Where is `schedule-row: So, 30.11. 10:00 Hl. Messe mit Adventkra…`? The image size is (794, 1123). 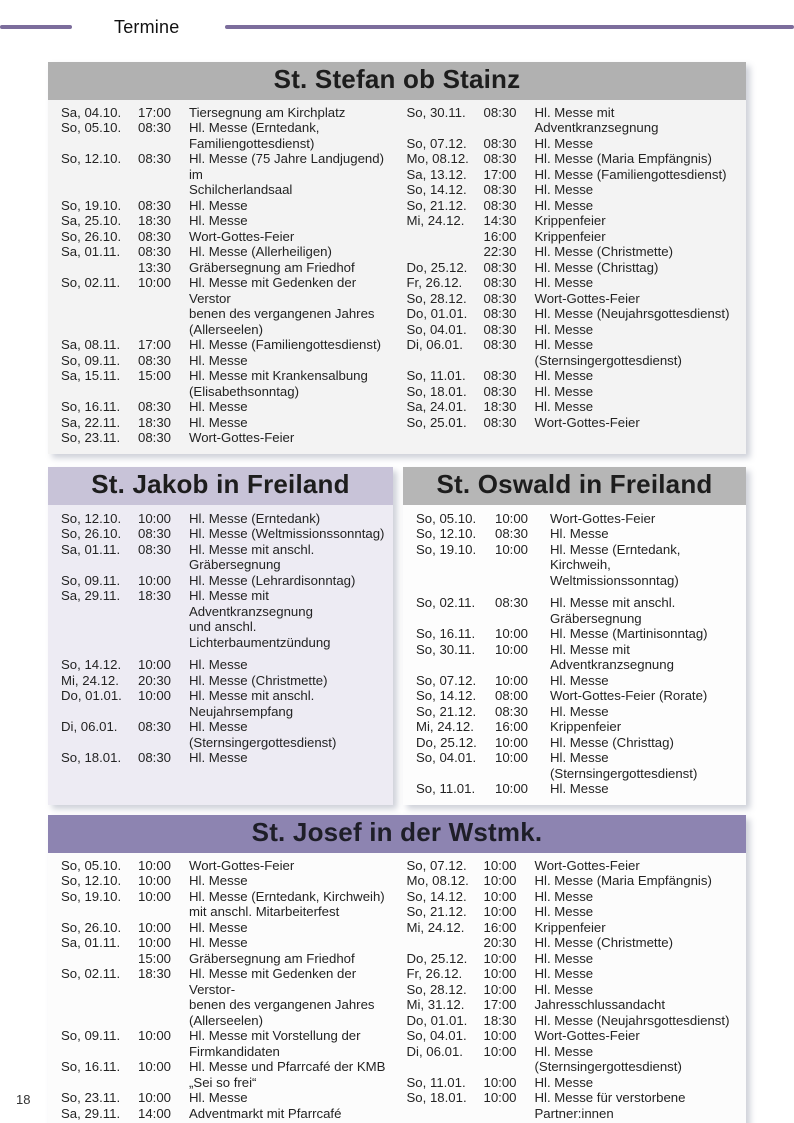 schedule-row: So, 30.11. 10:00 Hl. Messe mit Adventkra… is located at coordinates (577, 657).